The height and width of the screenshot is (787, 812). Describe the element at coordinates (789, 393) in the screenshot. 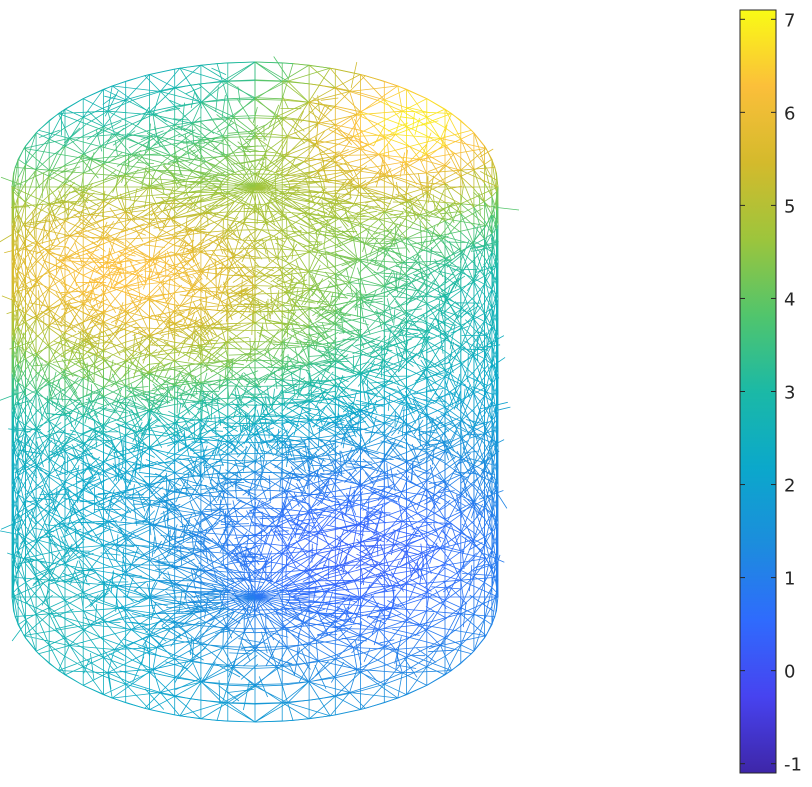

I see `colorbar-tick-label: 3` at that location.